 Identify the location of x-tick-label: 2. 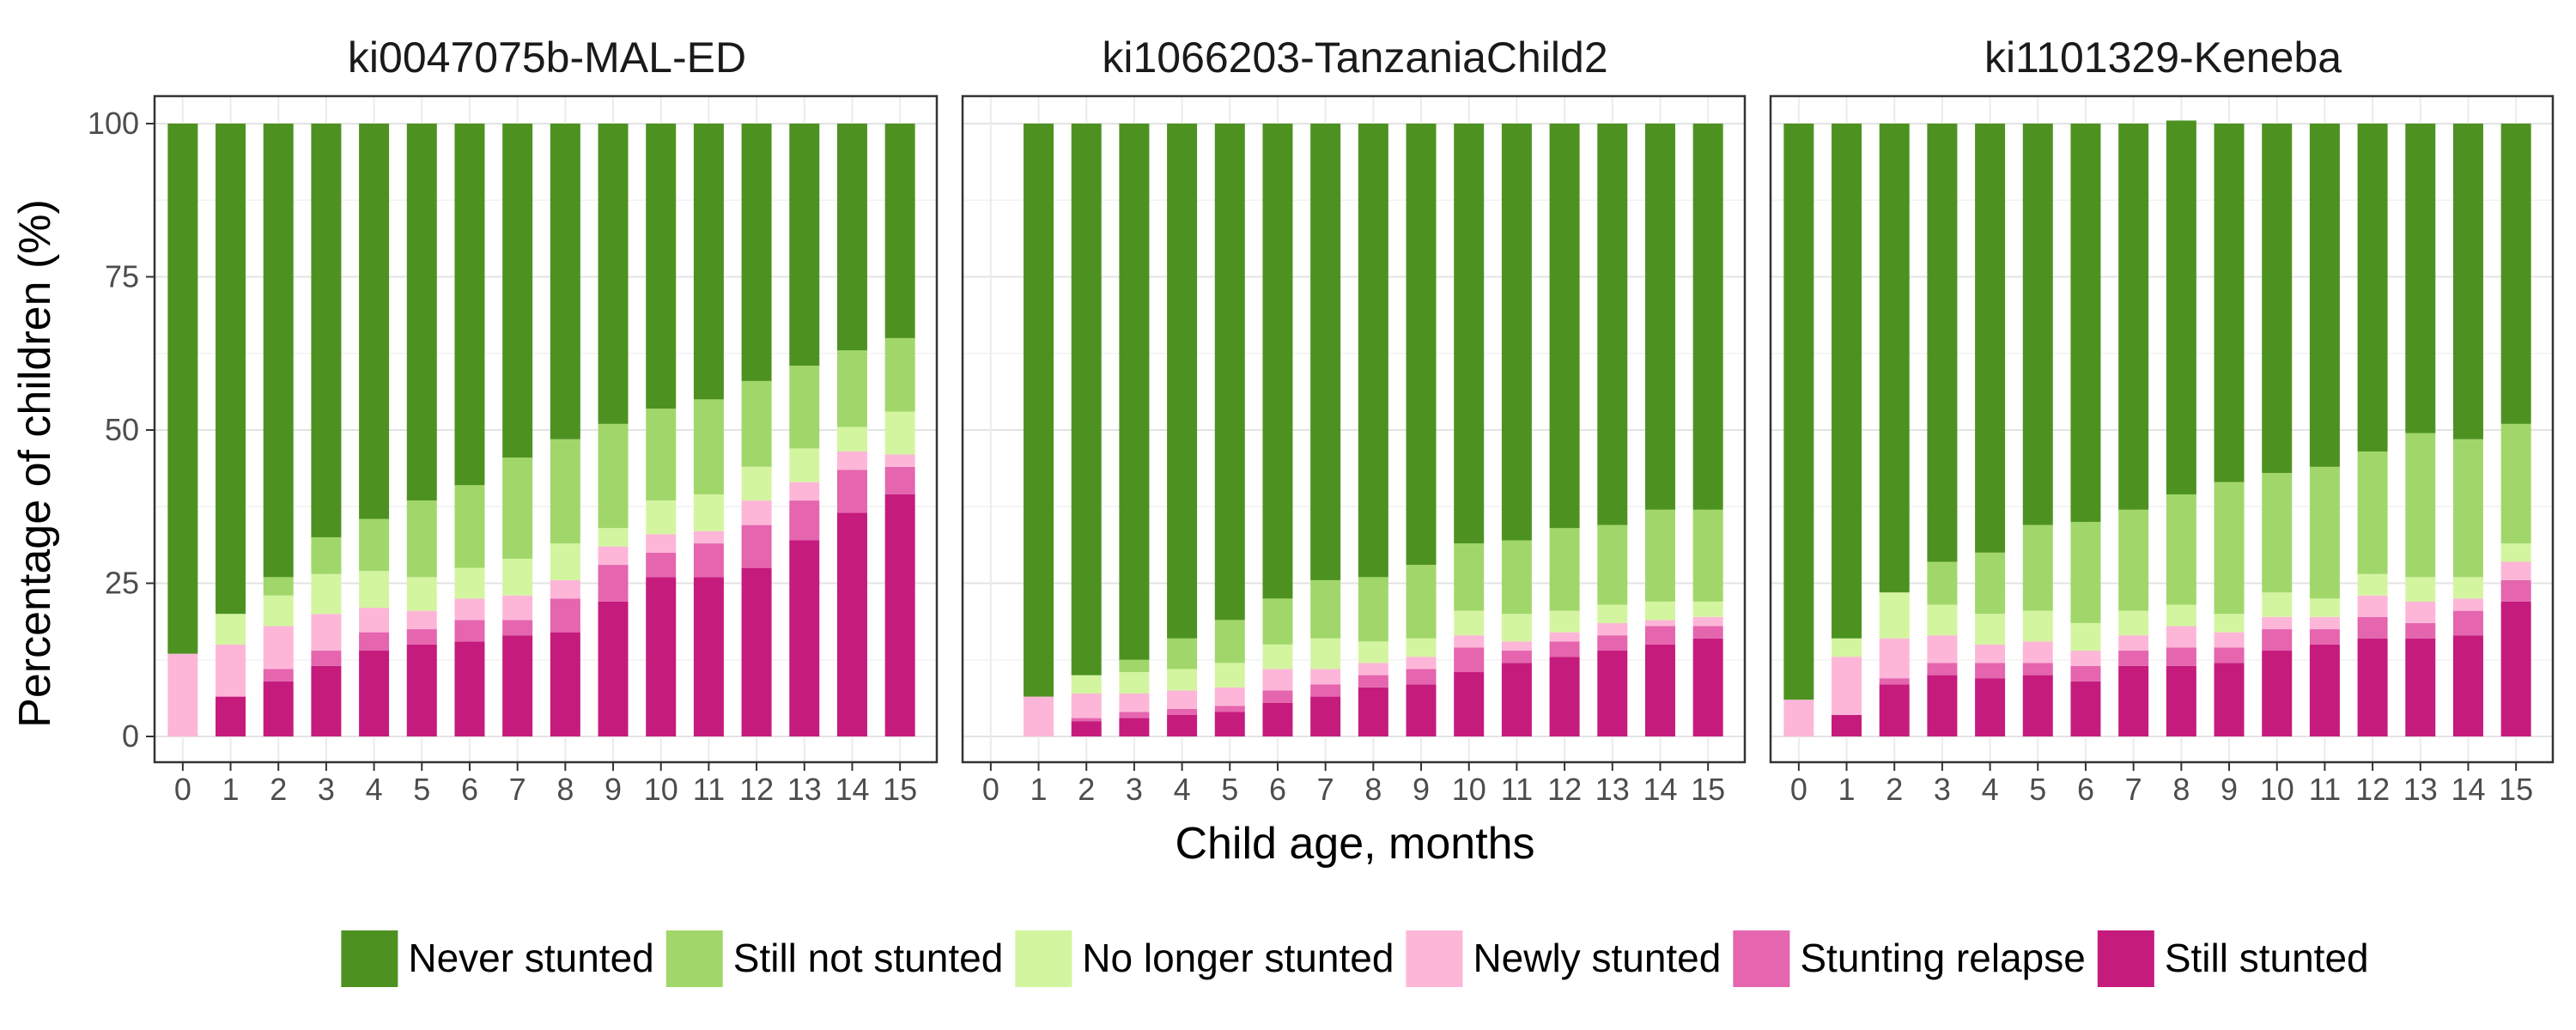
(1086, 789).